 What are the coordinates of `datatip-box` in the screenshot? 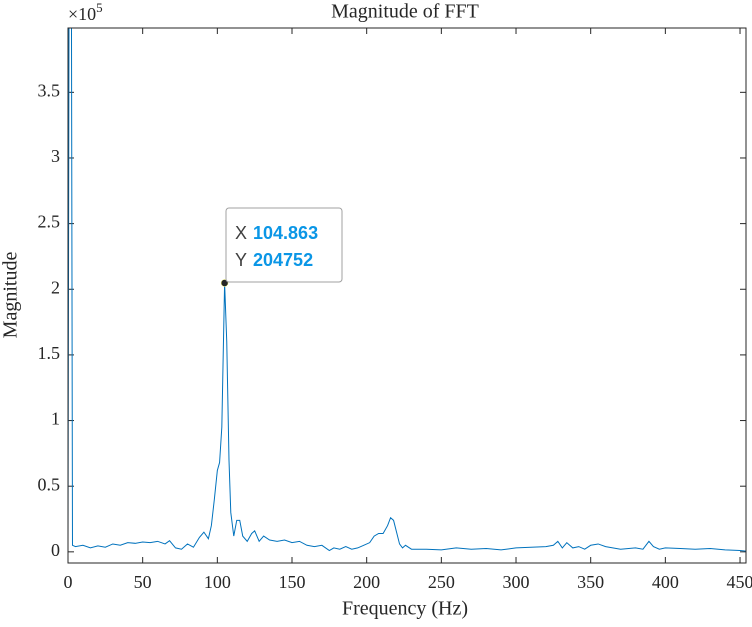 It's located at (284, 245).